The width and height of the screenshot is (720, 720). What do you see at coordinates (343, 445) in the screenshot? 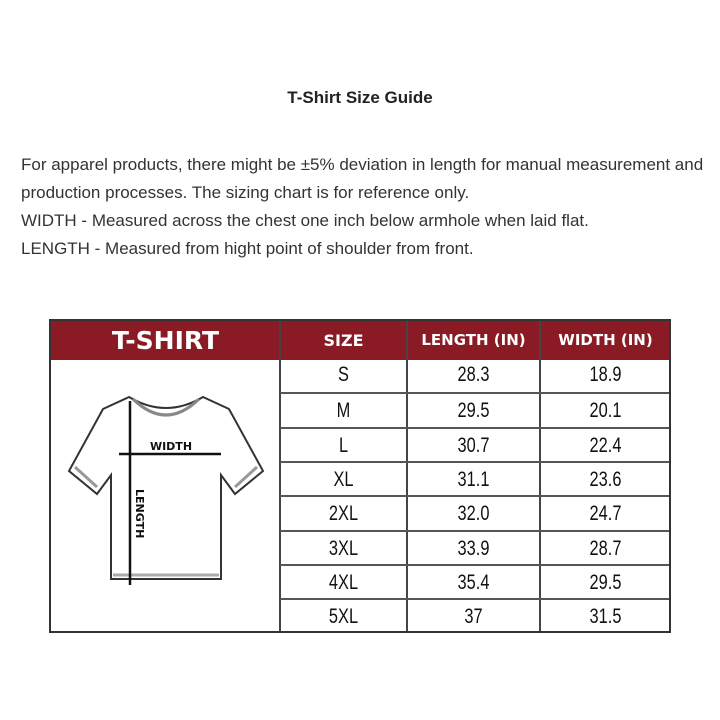
I see `cell-size: L` at bounding box center [343, 445].